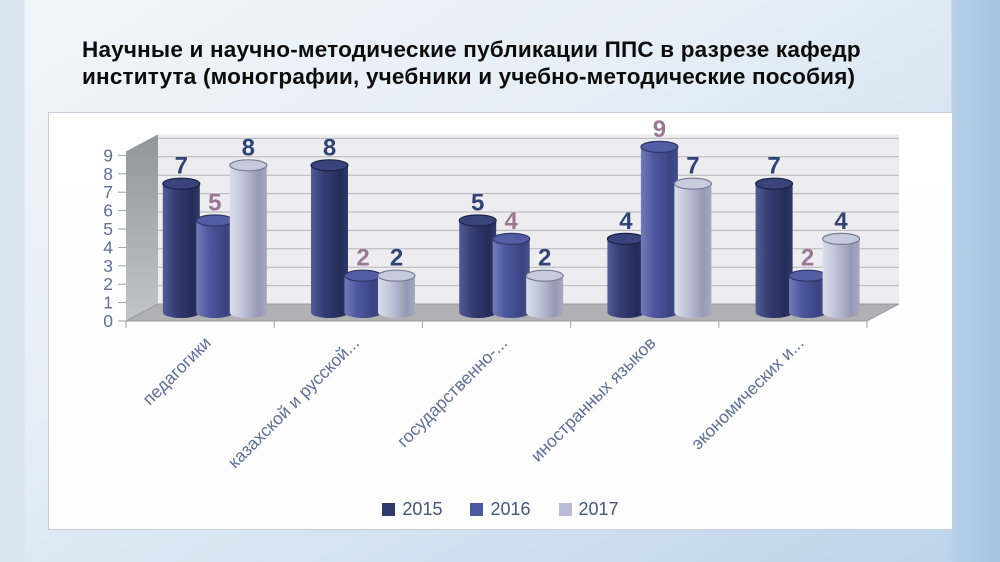 The height and width of the screenshot is (562, 1000). I want to click on bar-2017-cat2, so click(397, 296).